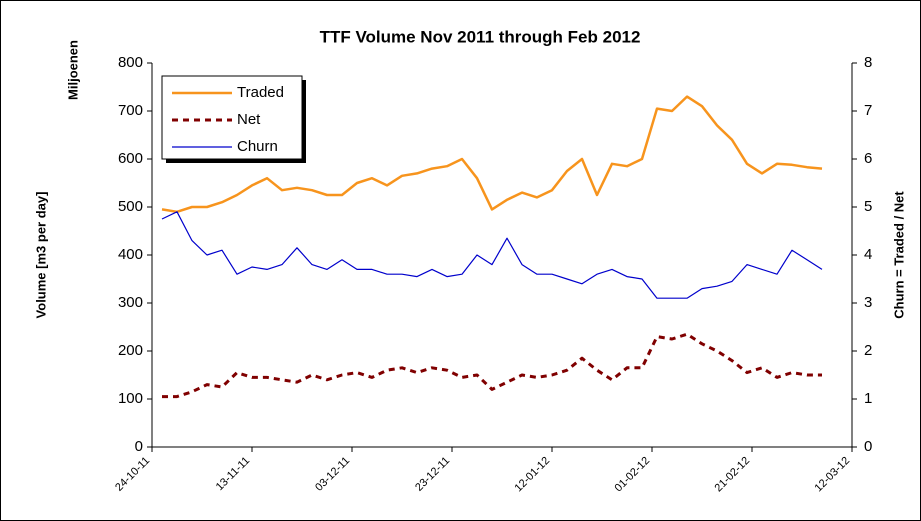 The height and width of the screenshot is (521, 921). I want to click on y2-tick-label: 6, so click(868, 158).